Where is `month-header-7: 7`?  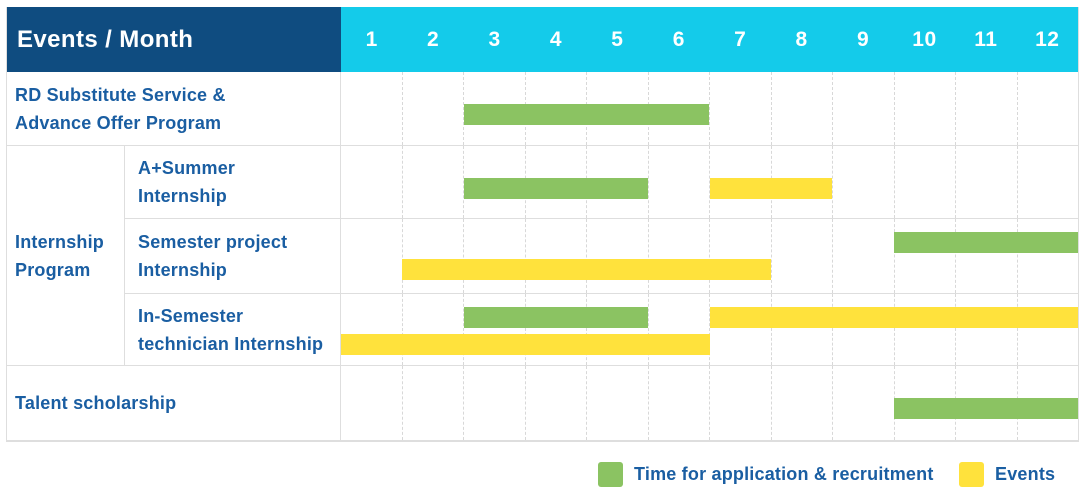
month-header-7: 7 is located at coordinates (740, 39).